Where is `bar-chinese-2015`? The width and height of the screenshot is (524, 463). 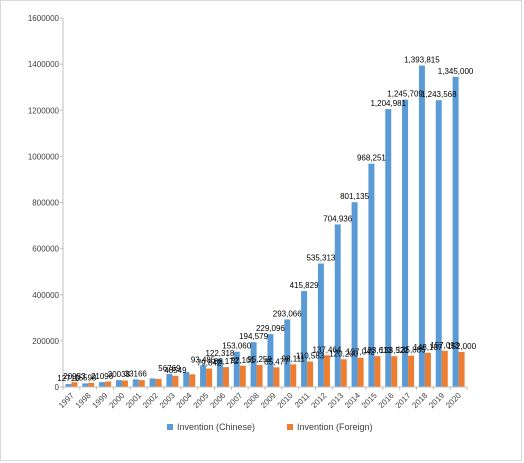 bar-chinese-2015 is located at coordinates (371, 275).